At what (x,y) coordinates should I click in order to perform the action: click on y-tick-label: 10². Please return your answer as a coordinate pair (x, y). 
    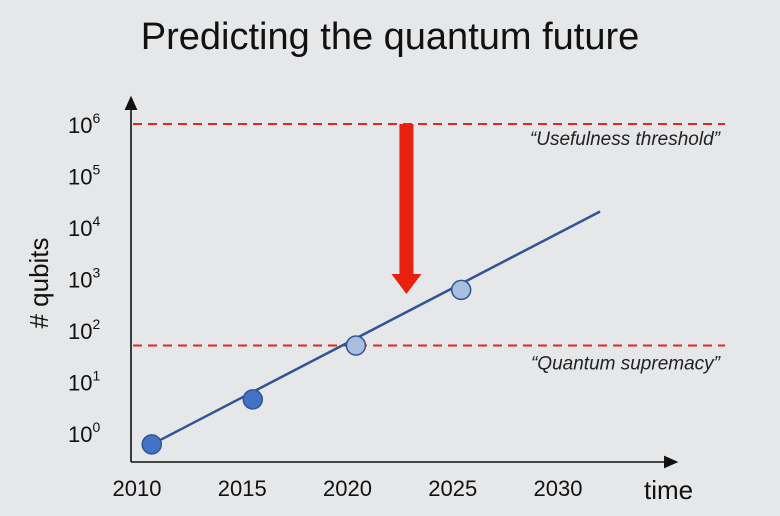
    Looking at the image, I should click on (84, 330).